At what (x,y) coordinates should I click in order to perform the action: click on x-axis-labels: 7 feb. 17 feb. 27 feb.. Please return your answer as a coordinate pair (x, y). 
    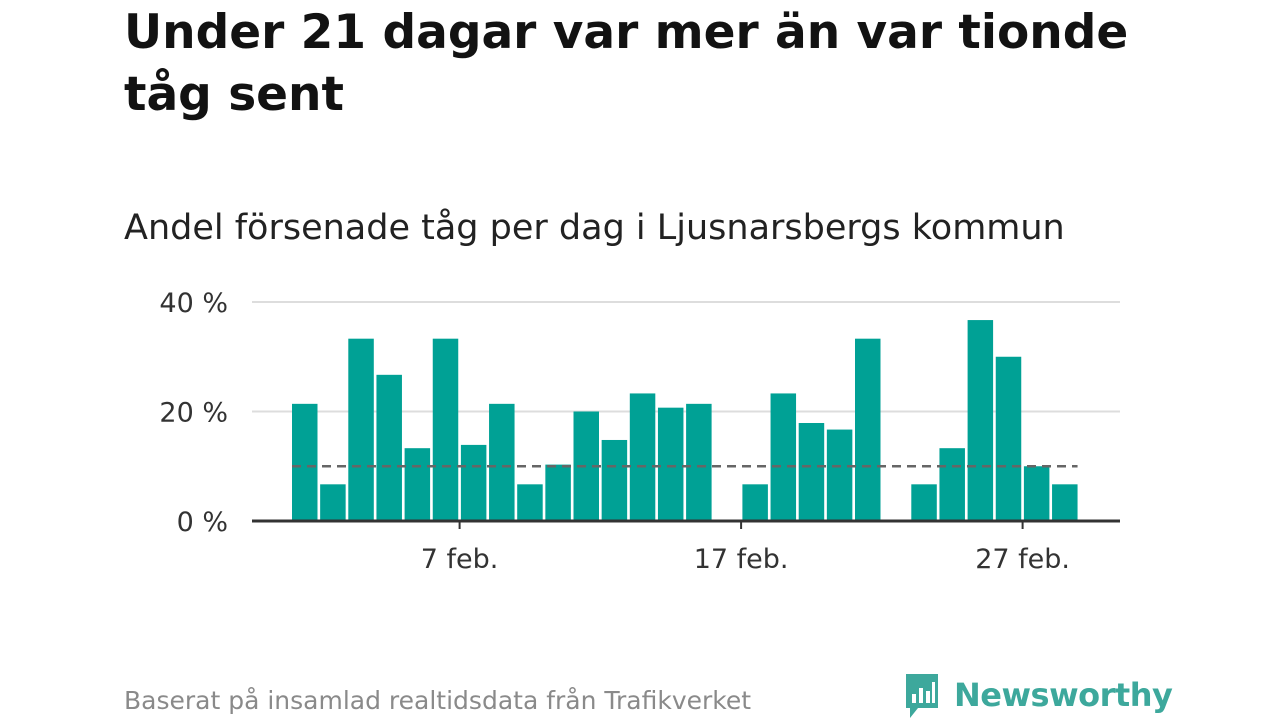
    Looking at the image, I should click on (745, 548).